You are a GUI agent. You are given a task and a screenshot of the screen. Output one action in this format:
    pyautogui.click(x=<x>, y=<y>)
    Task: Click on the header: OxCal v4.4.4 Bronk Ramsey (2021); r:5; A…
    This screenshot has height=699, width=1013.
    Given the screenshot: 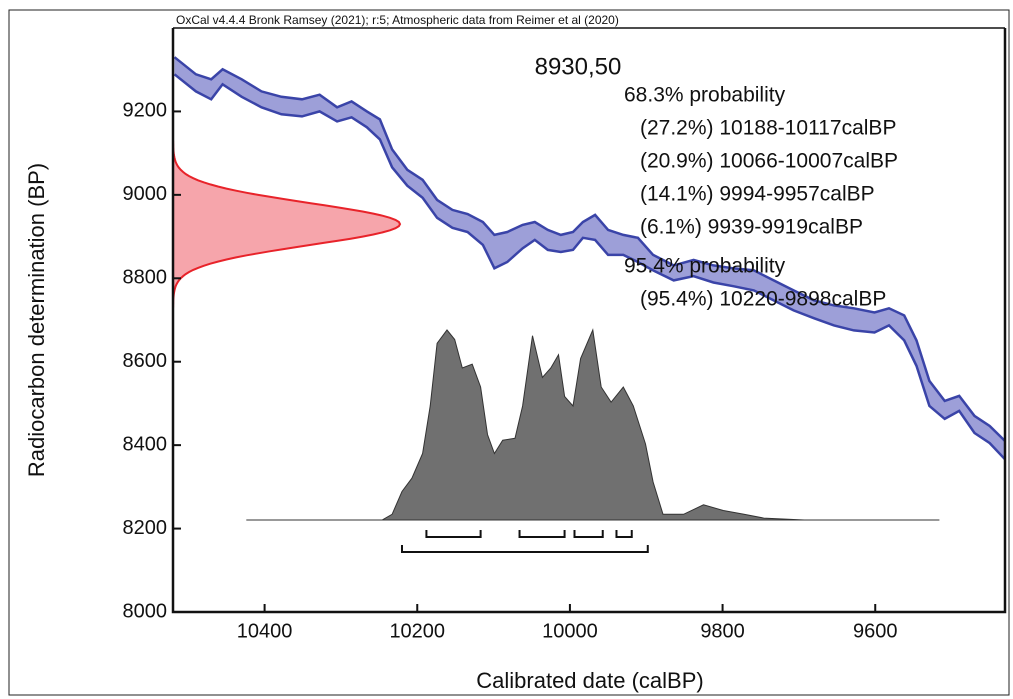 What is the action you would take?
    pyautogui.click(x=397, y=20)
    